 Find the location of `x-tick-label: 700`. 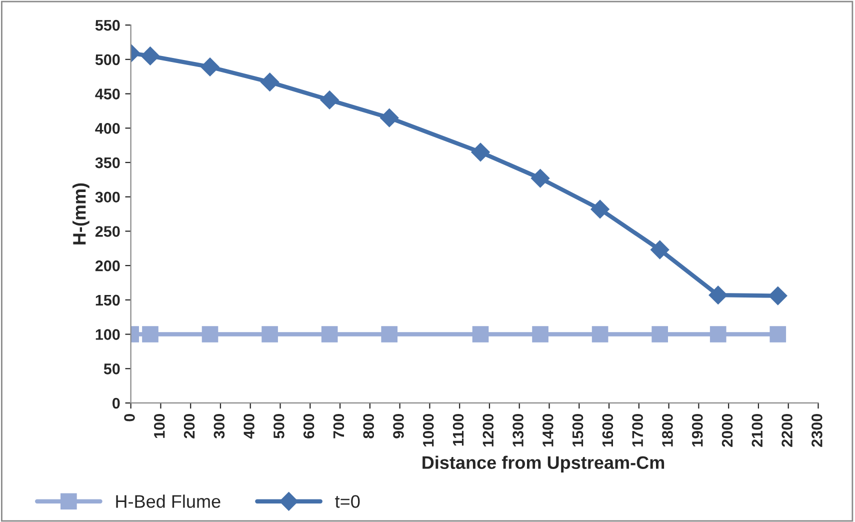

x-tick-label: 700 is located at coordinates (338, 426).